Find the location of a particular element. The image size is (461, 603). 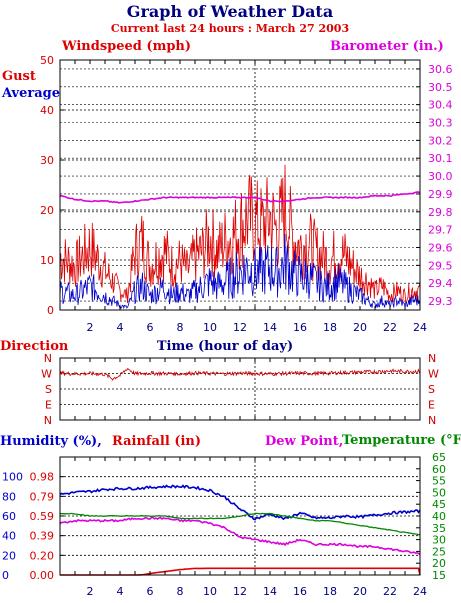

humidity-ytick-label: 20 is located at coordinates (9, 555).